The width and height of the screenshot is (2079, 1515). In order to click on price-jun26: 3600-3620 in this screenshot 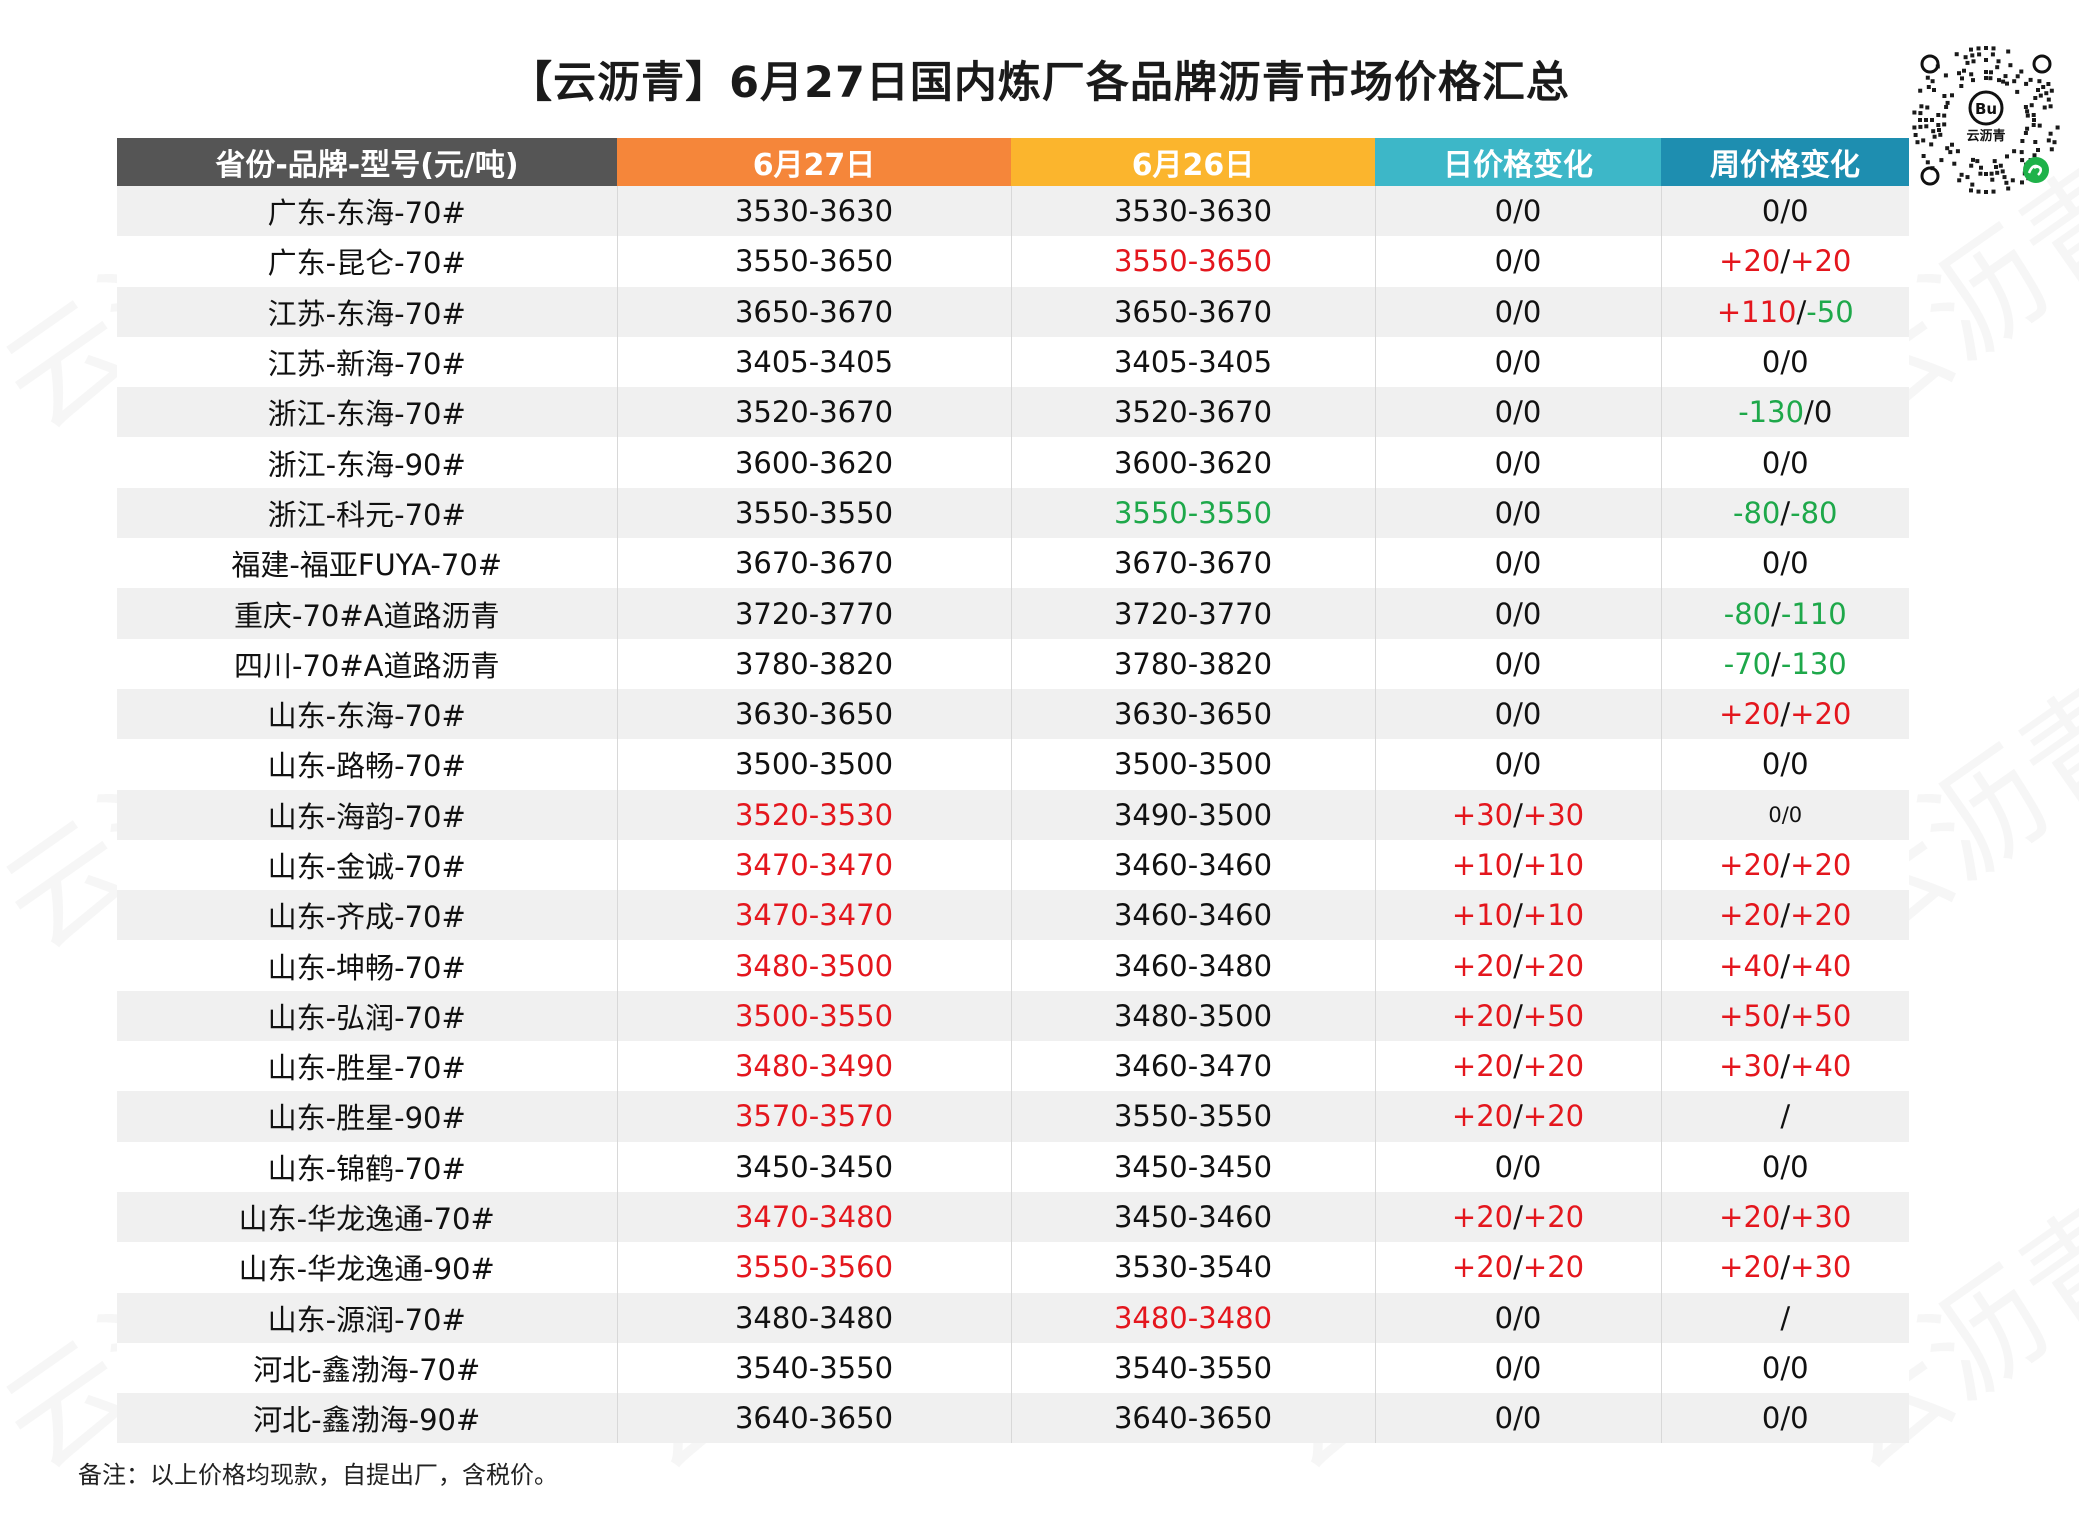, I will do `click(1193, 462)`.